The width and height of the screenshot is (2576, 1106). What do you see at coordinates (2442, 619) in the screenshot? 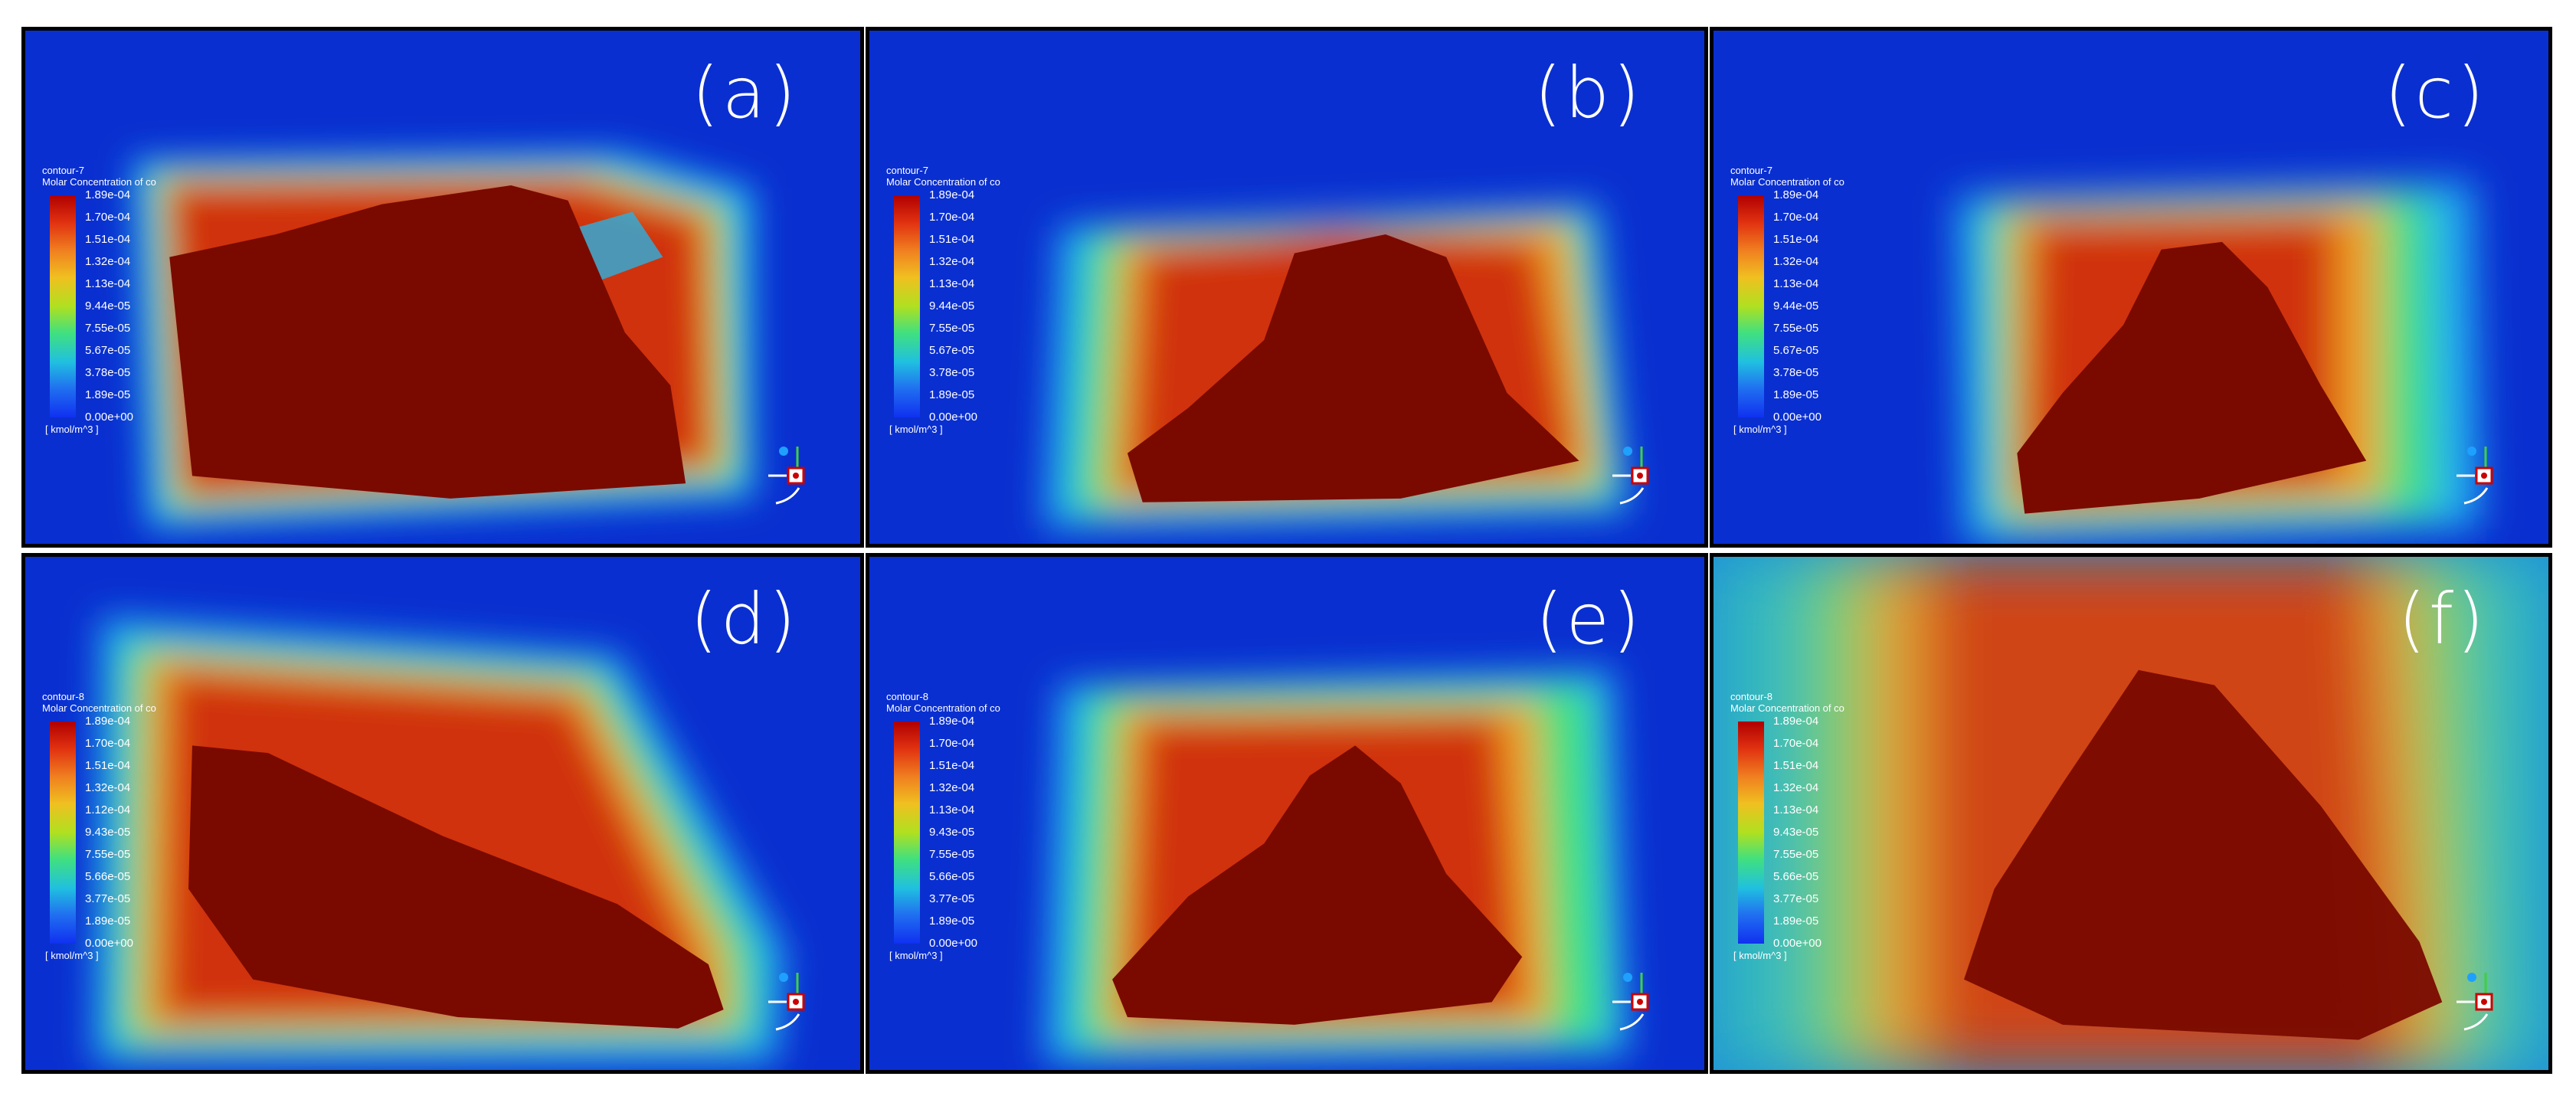
I see `panel-label: (f)` at bounding box center [2442, 619].